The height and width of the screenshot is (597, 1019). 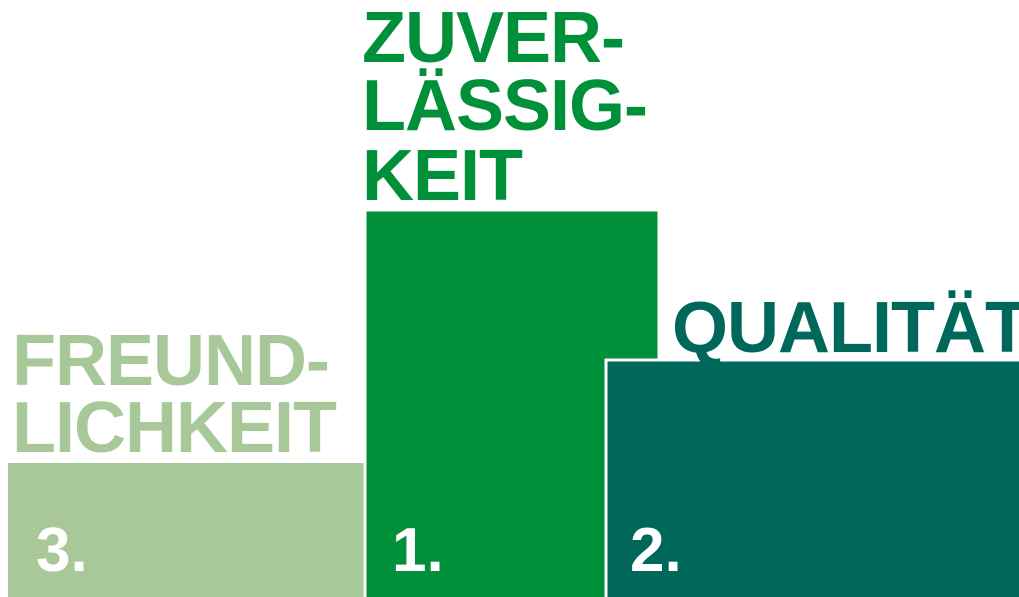 I want to click on podium-label: KEIT, so click(x=442, y=176).